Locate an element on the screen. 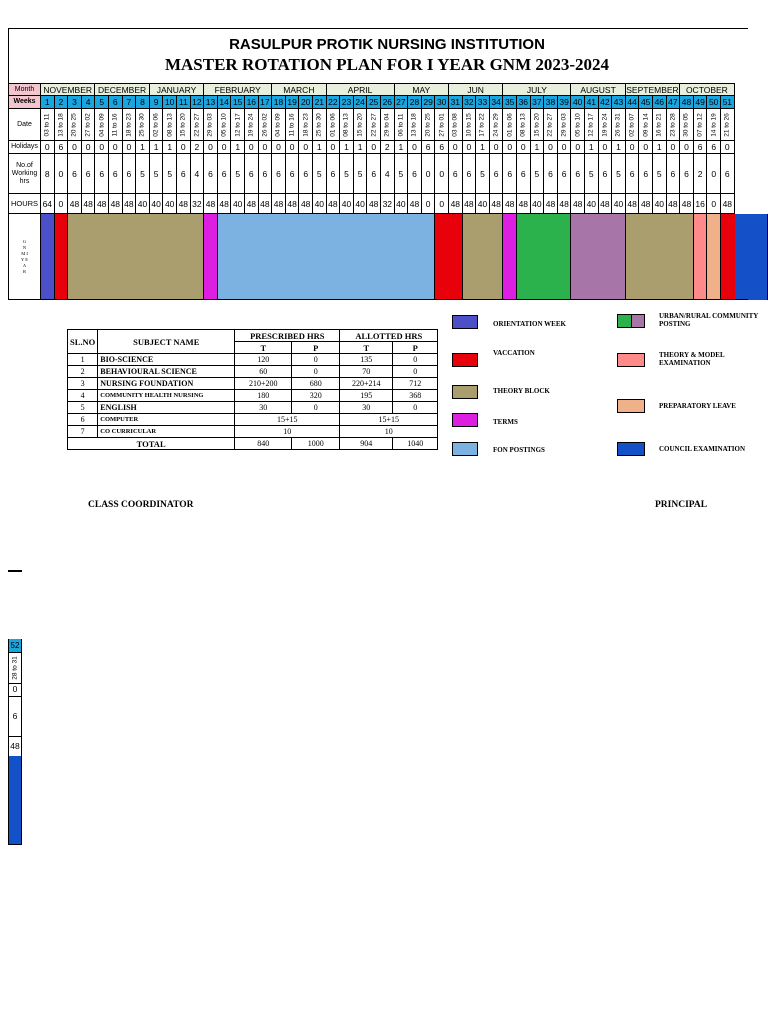 This screenshot has height=1024, width=768. legend-swatch-community-rural is located at coordinates (638, 321).